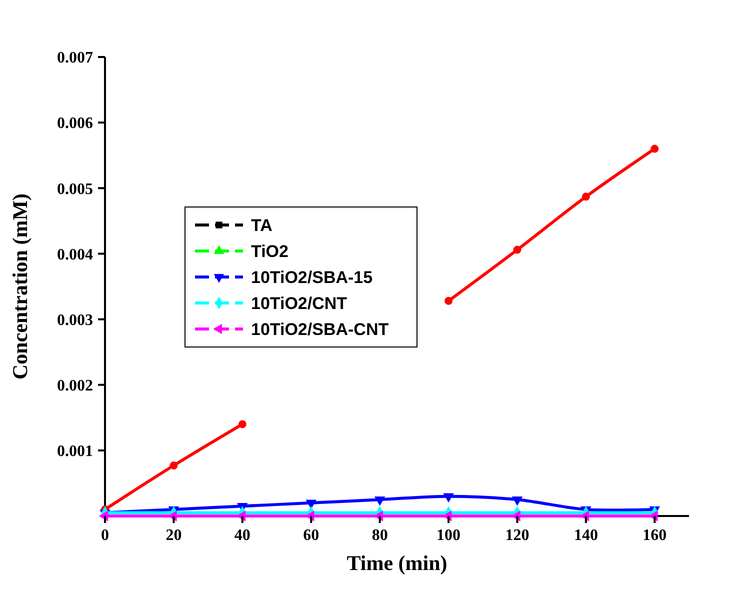 The height and width of the screenshot is (589, 741). What do you see at coordinates (261, 225) in the screenshot?
I see `legend-label: TA` at bounding box center [261, 225].